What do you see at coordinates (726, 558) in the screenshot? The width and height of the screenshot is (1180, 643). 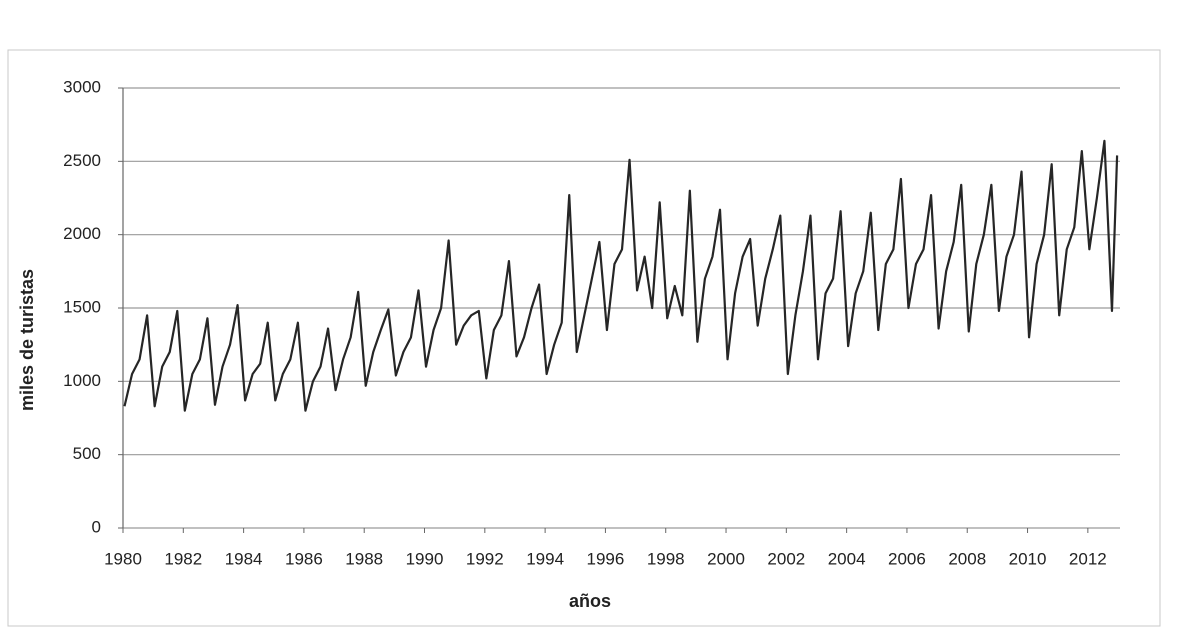 I see `x-tick-label: 2000` at bounding box center [726, 558].